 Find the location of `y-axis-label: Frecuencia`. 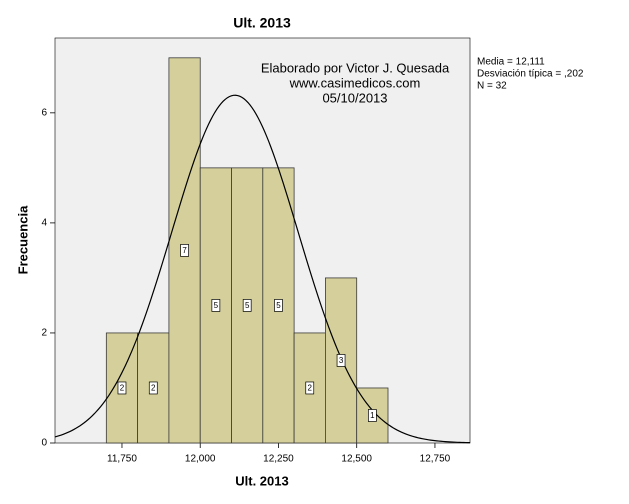

y-axis-label: Frecuencia is located at coordinates (22, 239).